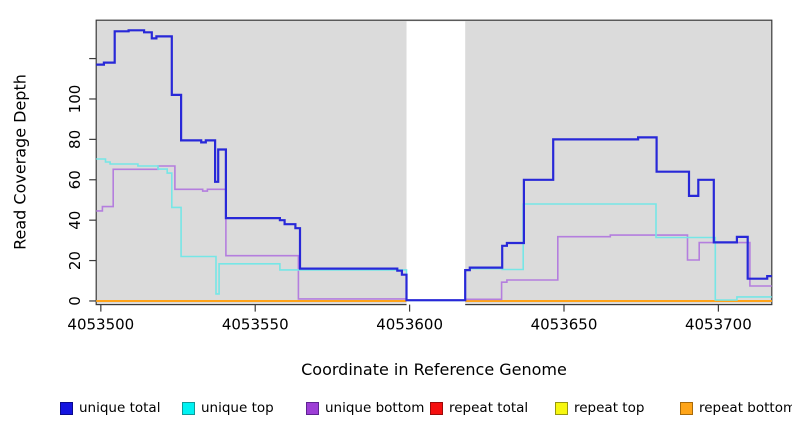  What do you see at coordinates (409, 325) in the screenshot?
I see `x-tick-label: 4053600` at bounding box center [409, 325].